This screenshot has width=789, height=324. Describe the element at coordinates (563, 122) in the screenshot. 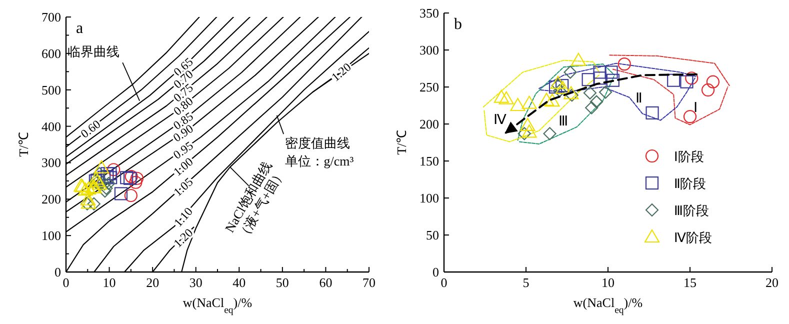

I see `annotation: Ⅲ` at that location.